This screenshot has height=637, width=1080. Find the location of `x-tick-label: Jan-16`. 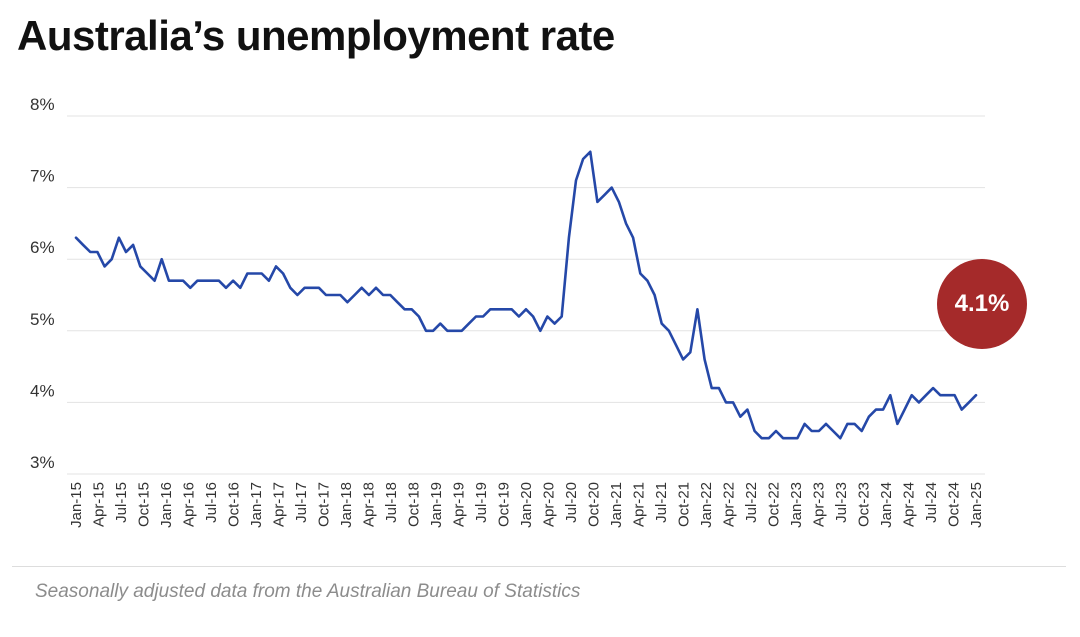

x-tick-label: Jan-16 is located at coordinates (166, 505).